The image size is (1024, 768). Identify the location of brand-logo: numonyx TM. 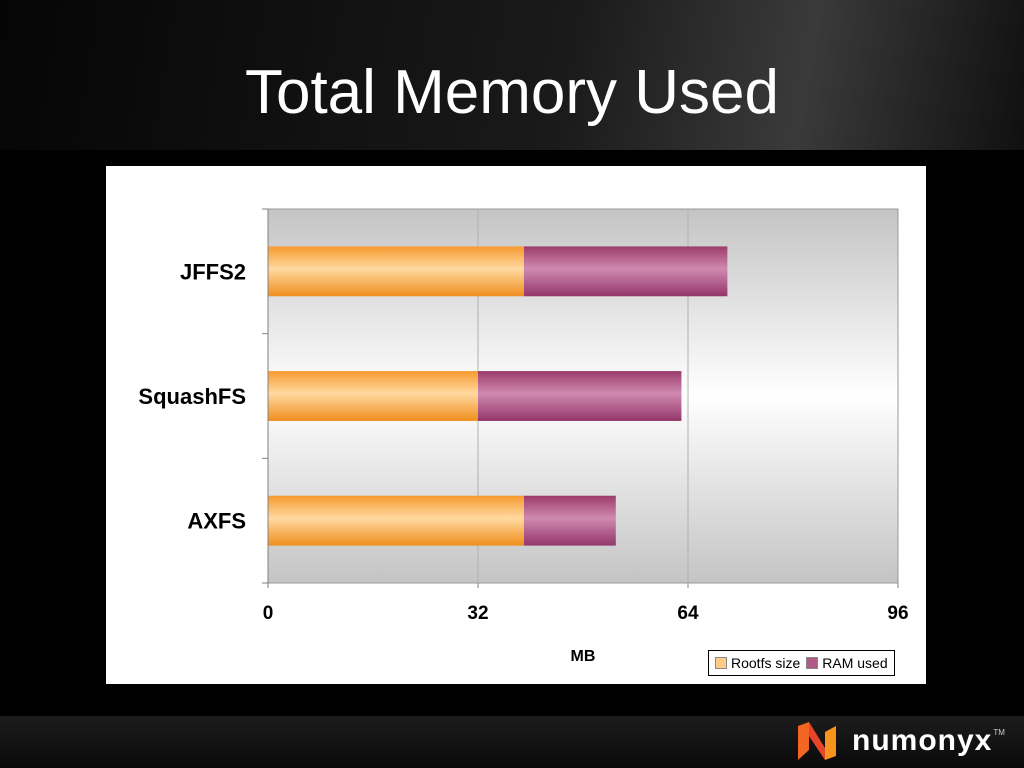
(900, 741).